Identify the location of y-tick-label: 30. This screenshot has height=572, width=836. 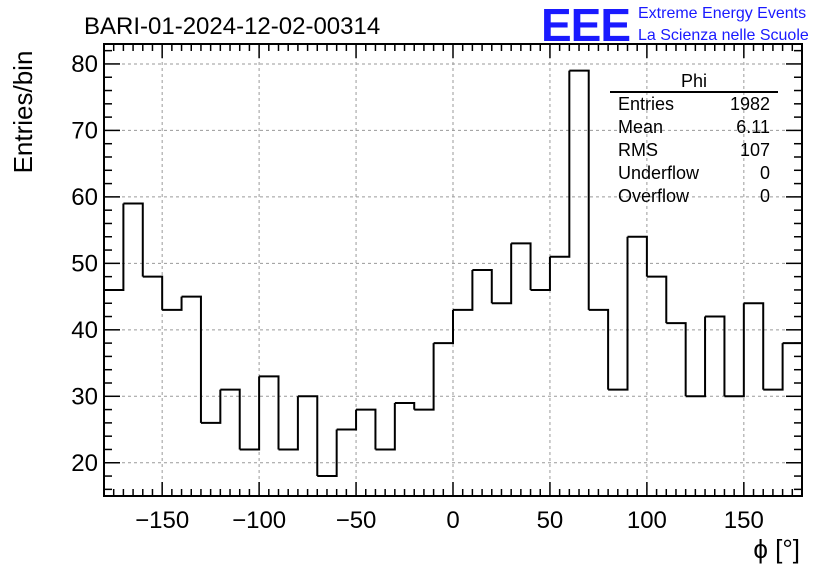
(84, 396).